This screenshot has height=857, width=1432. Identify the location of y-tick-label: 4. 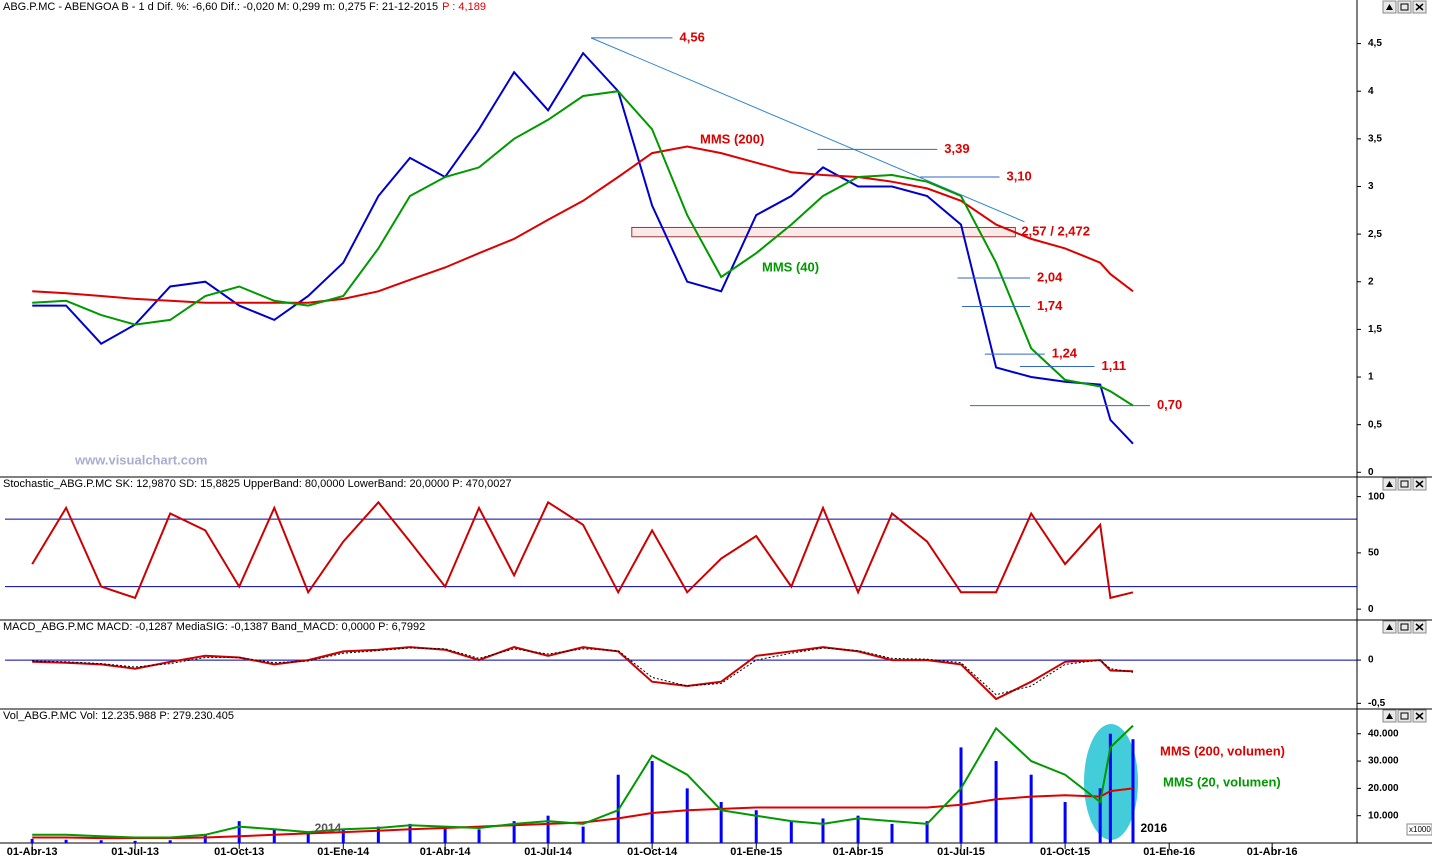
(1371, 91).